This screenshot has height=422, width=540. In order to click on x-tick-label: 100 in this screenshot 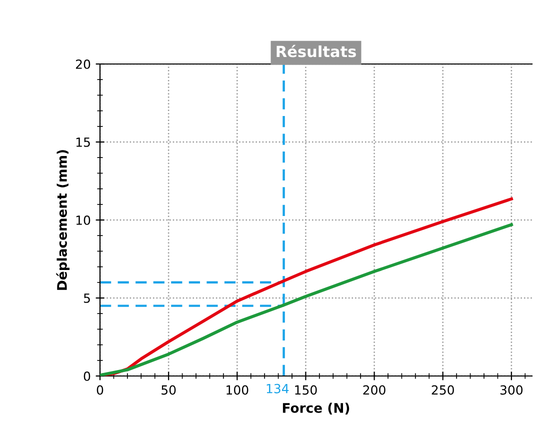, I will do `click(237, 390)`.